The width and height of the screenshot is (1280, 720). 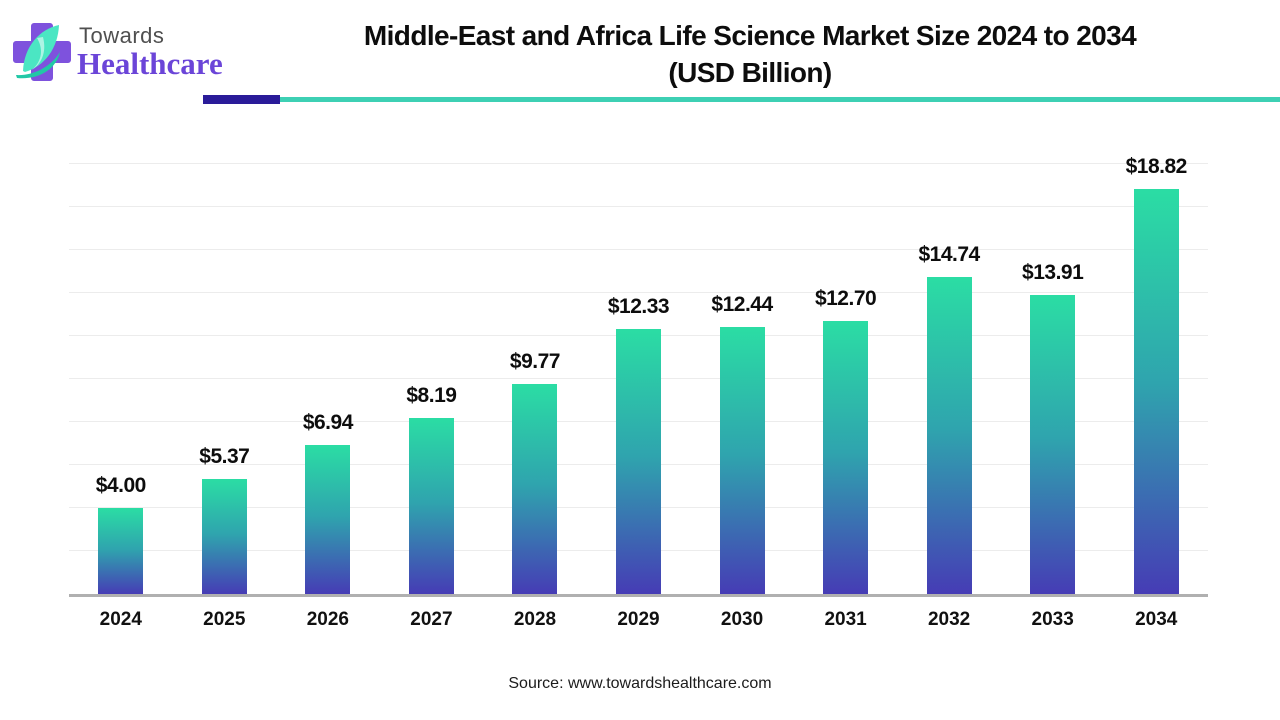 I want to click on bar-value-label: $12.33, so click(x=638, y=306).